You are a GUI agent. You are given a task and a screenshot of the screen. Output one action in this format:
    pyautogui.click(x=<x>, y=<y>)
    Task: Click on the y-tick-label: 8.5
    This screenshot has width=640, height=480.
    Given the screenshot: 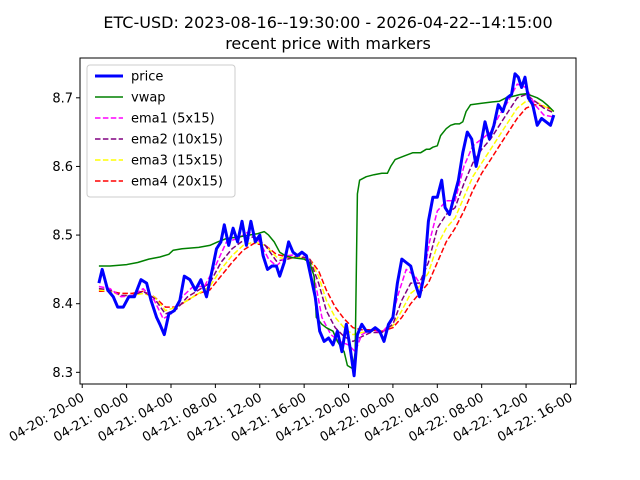 What is the action you would take?
    pyautogui.click(x=62, y=236)
    